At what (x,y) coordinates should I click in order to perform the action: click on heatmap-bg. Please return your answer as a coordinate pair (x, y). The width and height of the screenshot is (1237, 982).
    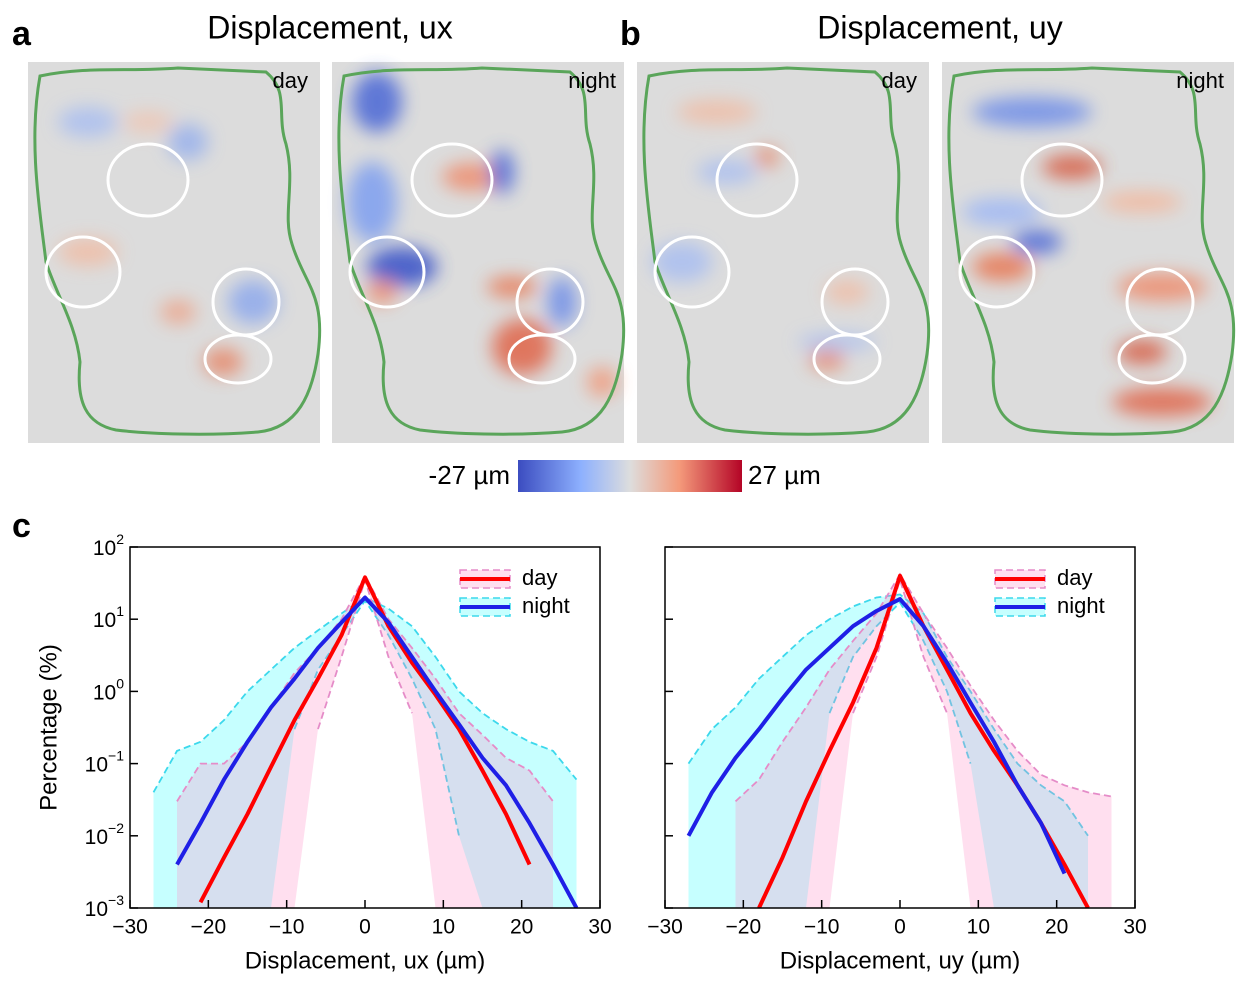
    Looking at the image, I should click on (1088, 252).